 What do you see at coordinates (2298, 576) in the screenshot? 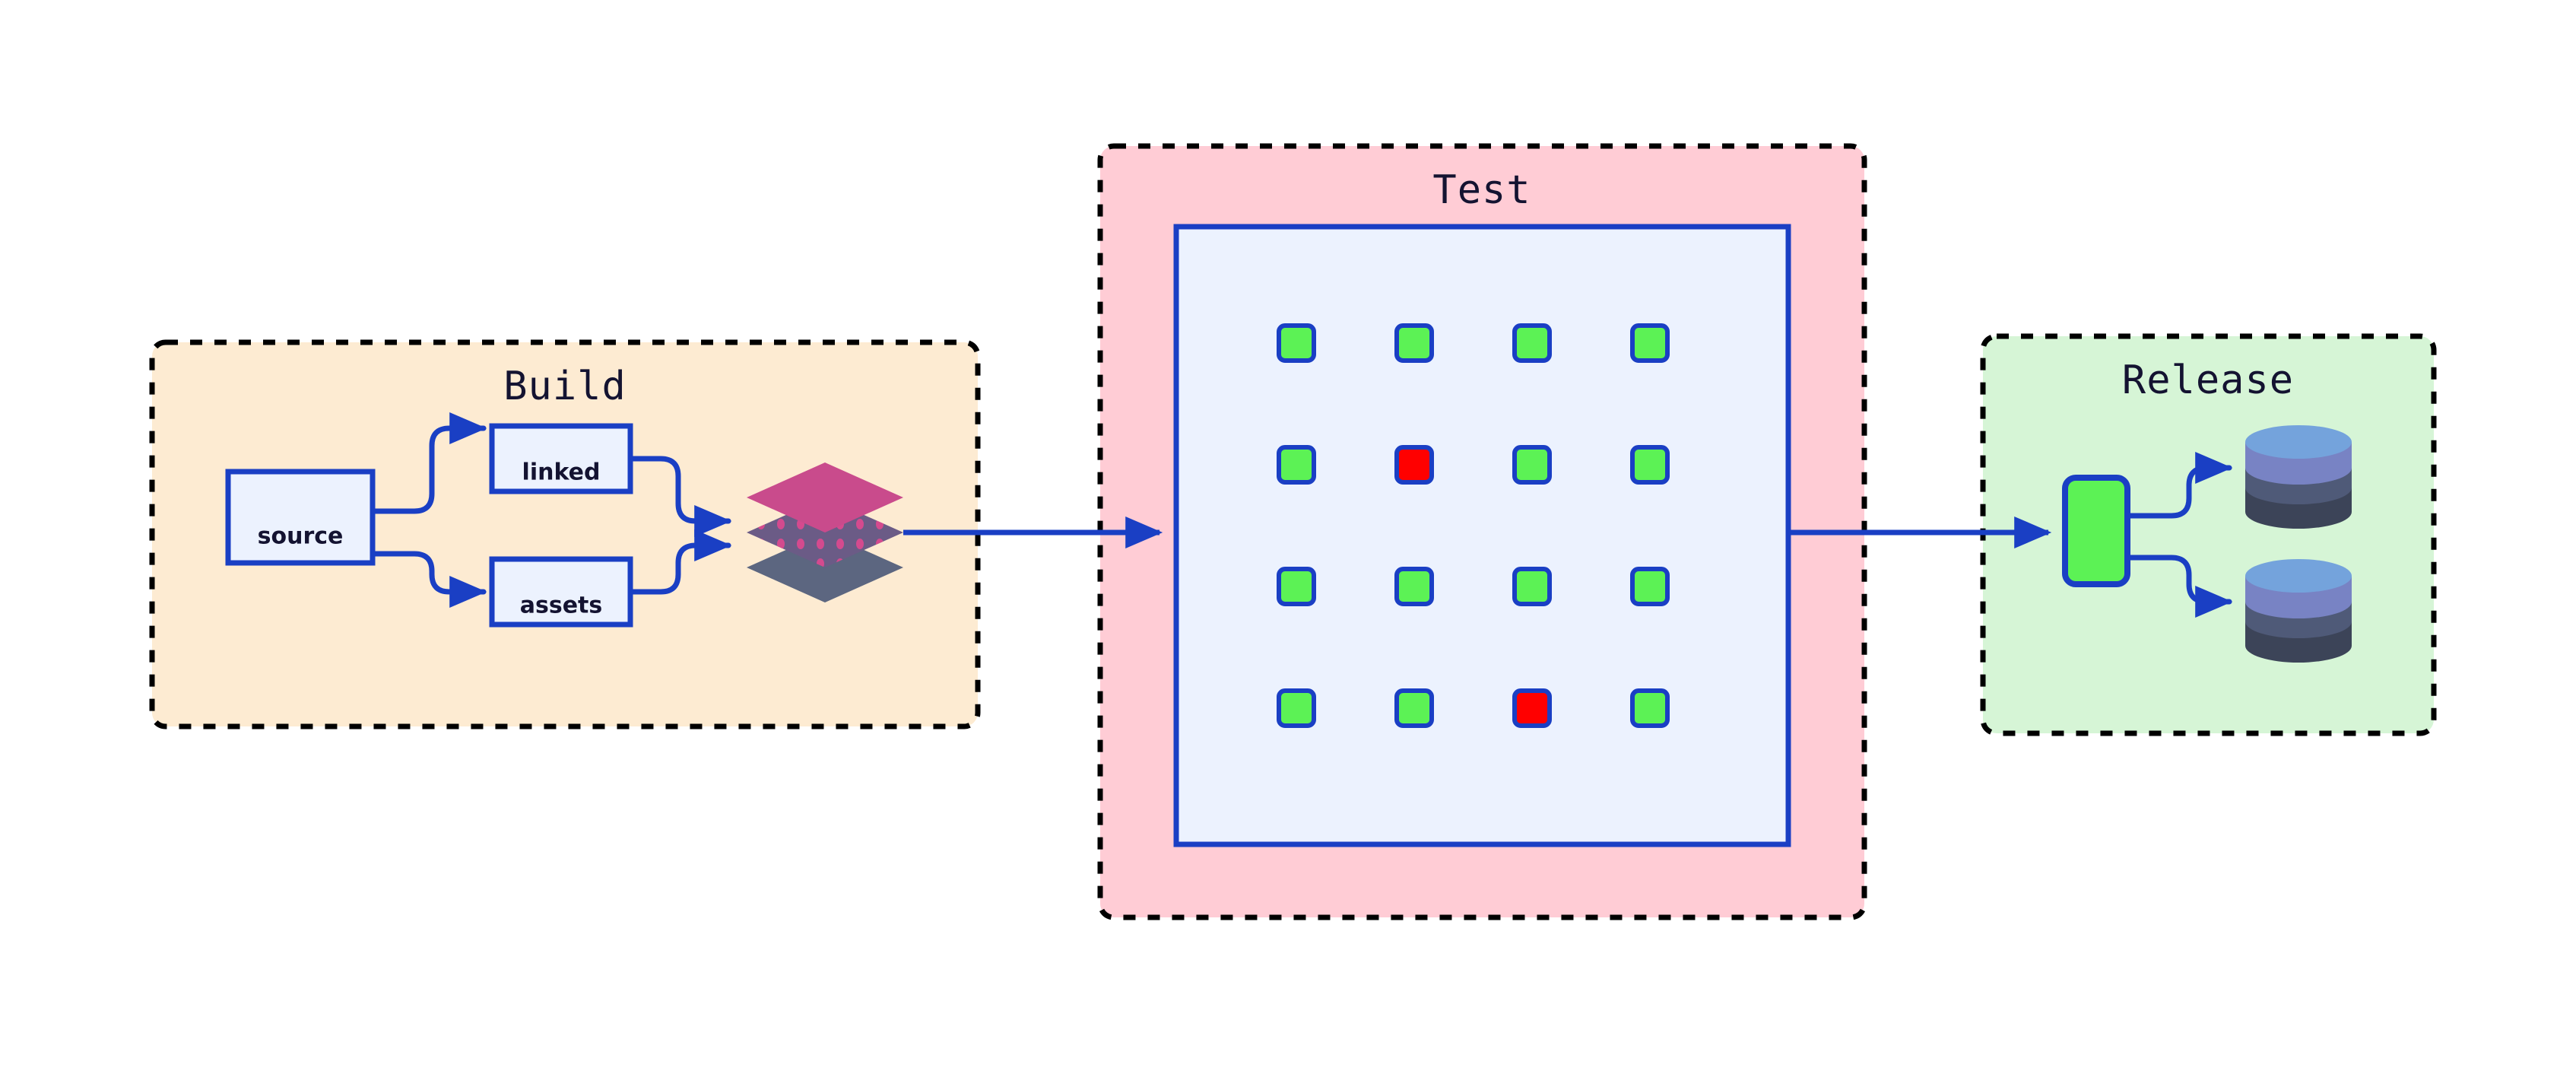
I see `db-top-ellipse-bottom` at bounding box center [2298, 576].